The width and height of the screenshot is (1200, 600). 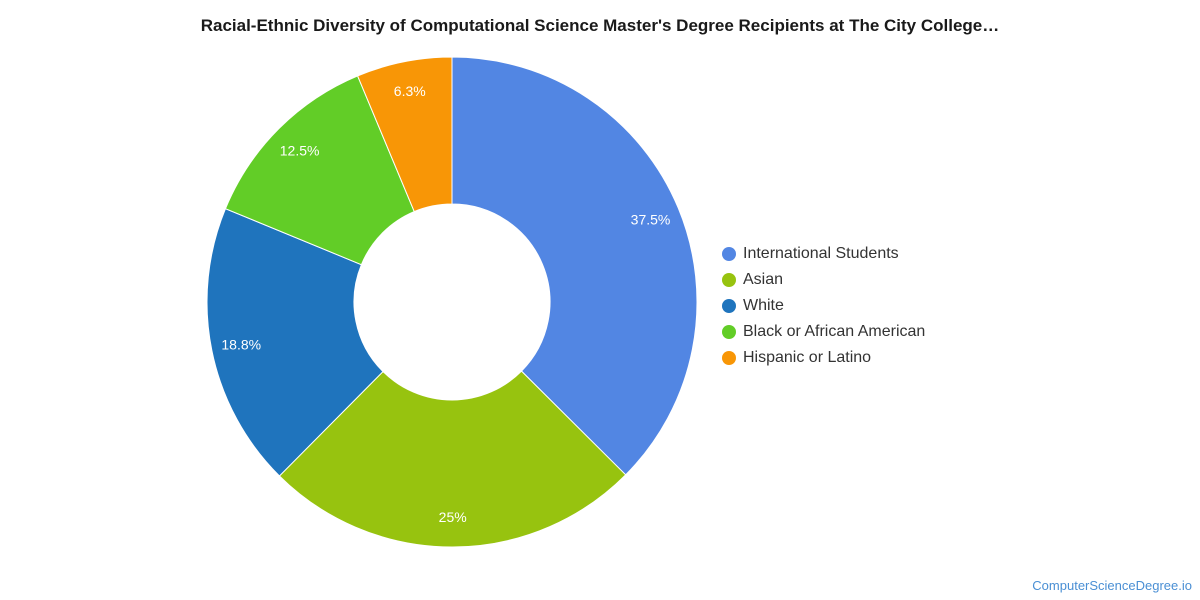 I want to click on legend-item-international-students: International Students, so click(x=823, y=254).